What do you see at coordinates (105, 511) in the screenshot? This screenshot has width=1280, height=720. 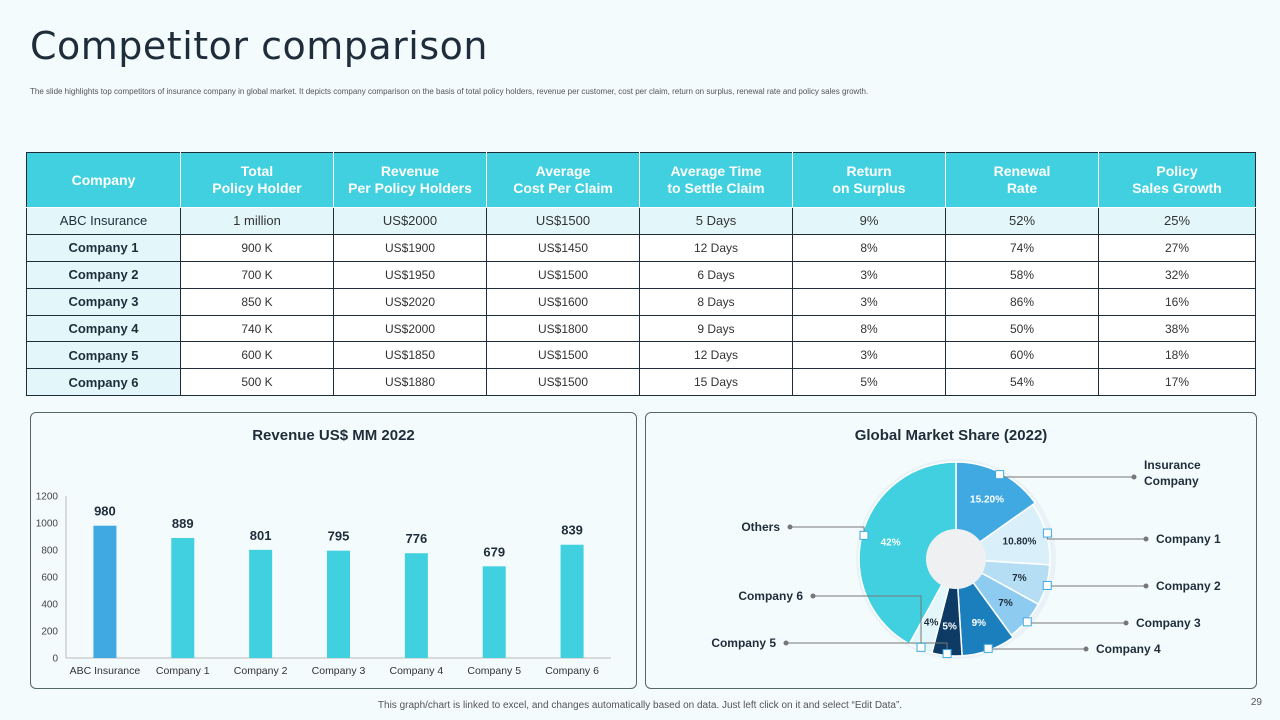 I see `bar-value-label: 980` at bounding box center [105, 511].